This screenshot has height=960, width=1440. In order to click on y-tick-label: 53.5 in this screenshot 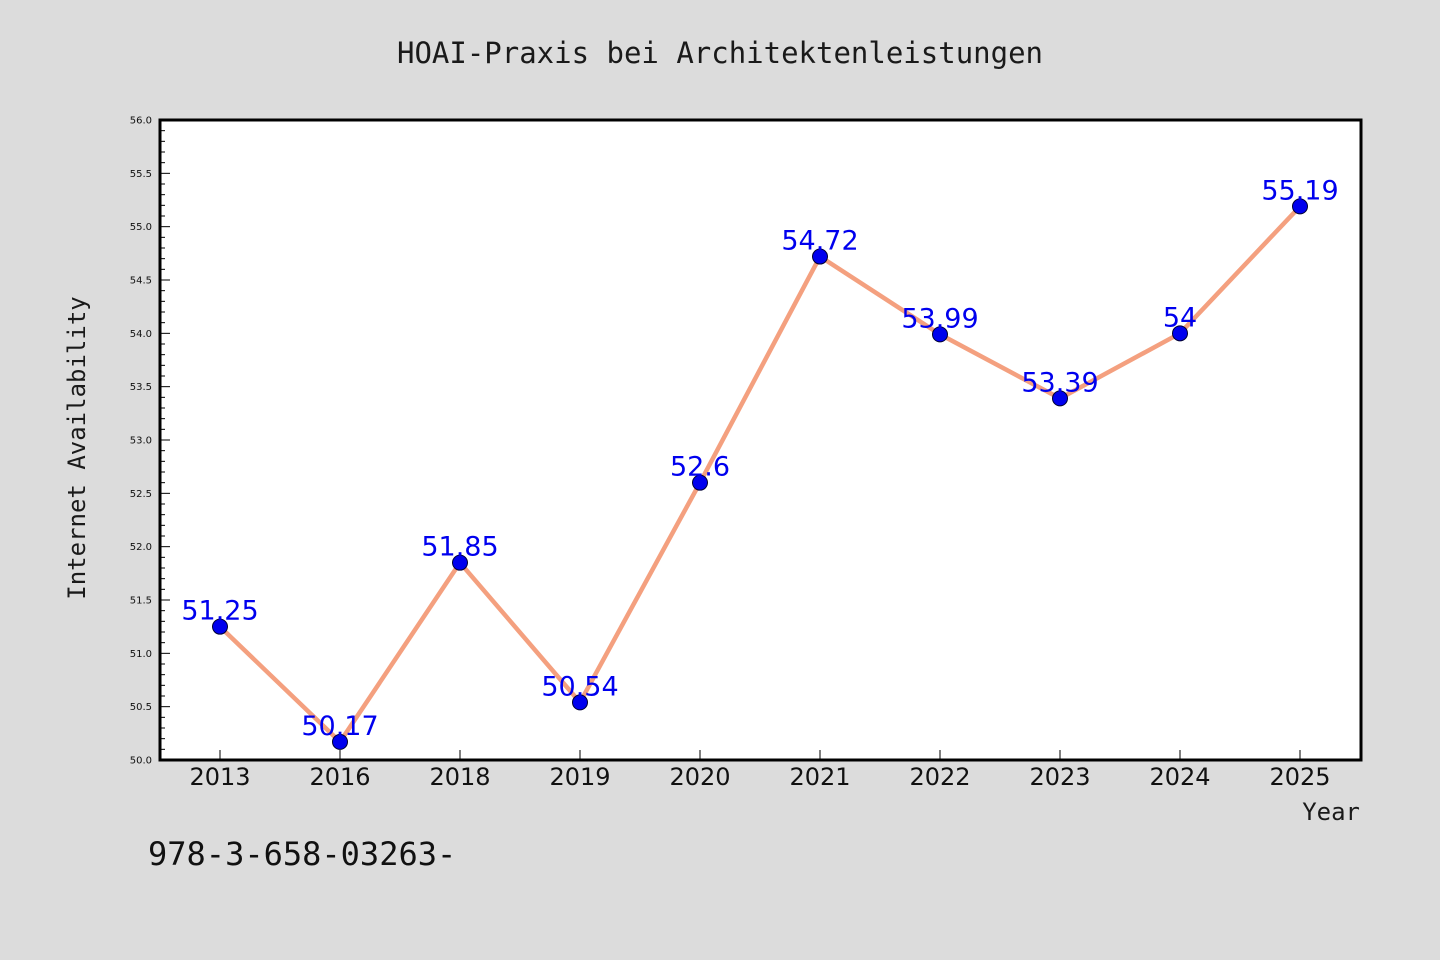, I will do `click(141, 387)`.